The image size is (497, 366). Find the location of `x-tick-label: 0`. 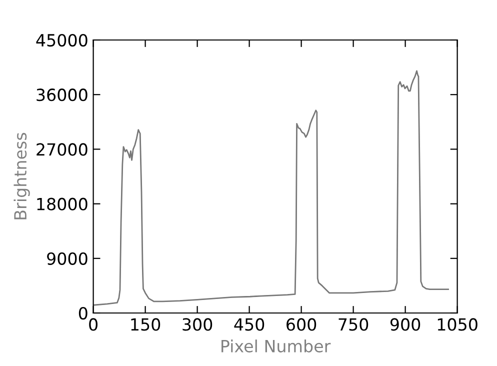

x-tick-label: 0 is located at coordinates (93, 324).